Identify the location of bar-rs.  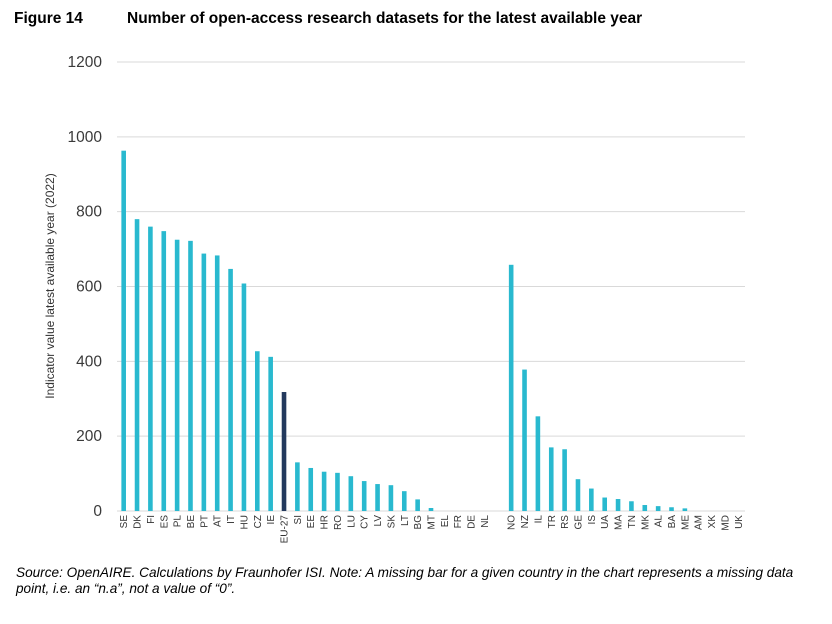
(564, 480).